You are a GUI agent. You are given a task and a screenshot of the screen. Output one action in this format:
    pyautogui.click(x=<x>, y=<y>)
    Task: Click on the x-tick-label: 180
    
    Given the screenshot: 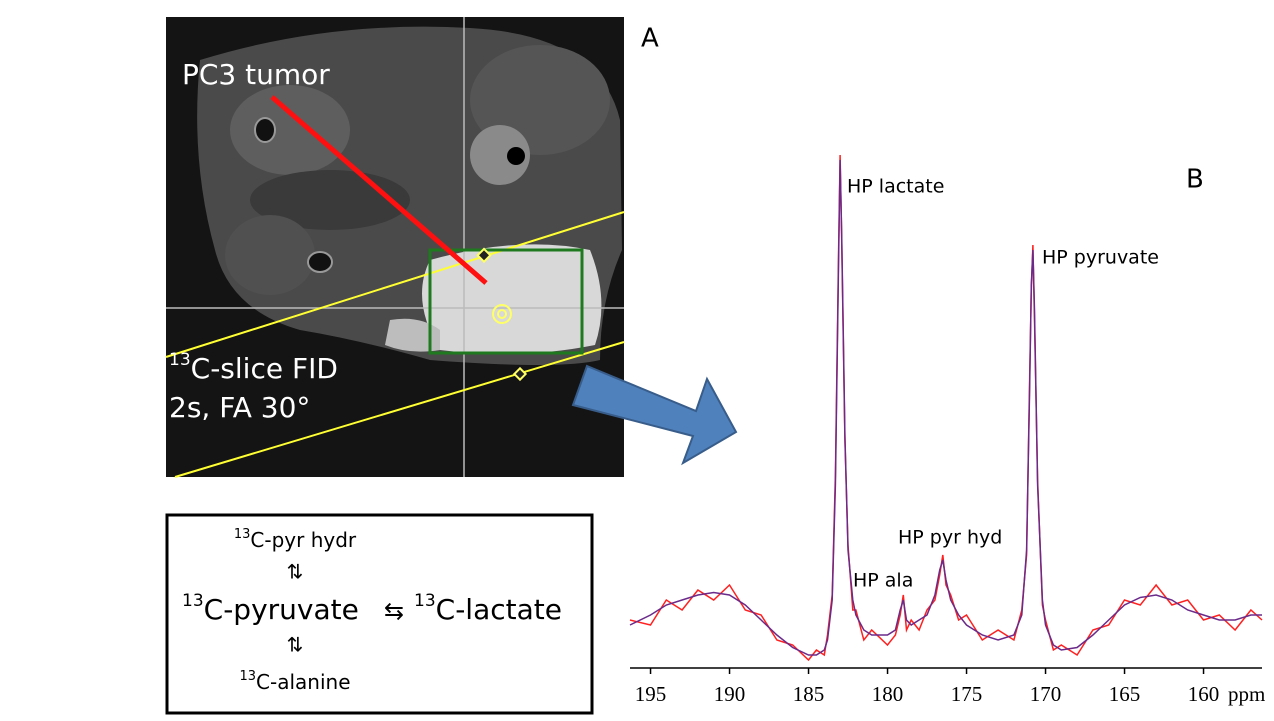 What is the action you would take?
    pyautogui.click(x=888, y=694)
    